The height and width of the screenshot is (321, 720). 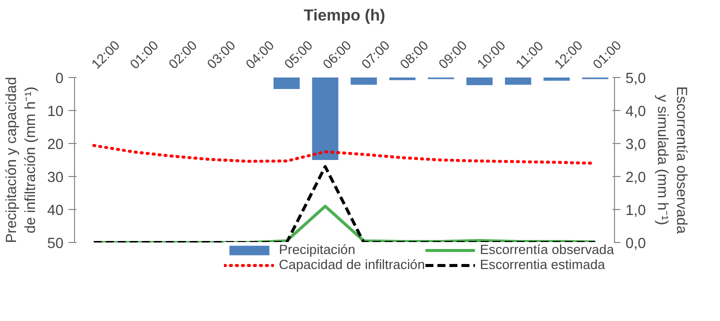 What do you see at coordinates (317, 249) in the screenshot?
I see `legend-label: Precipitación` at bounding box center [317, 249].